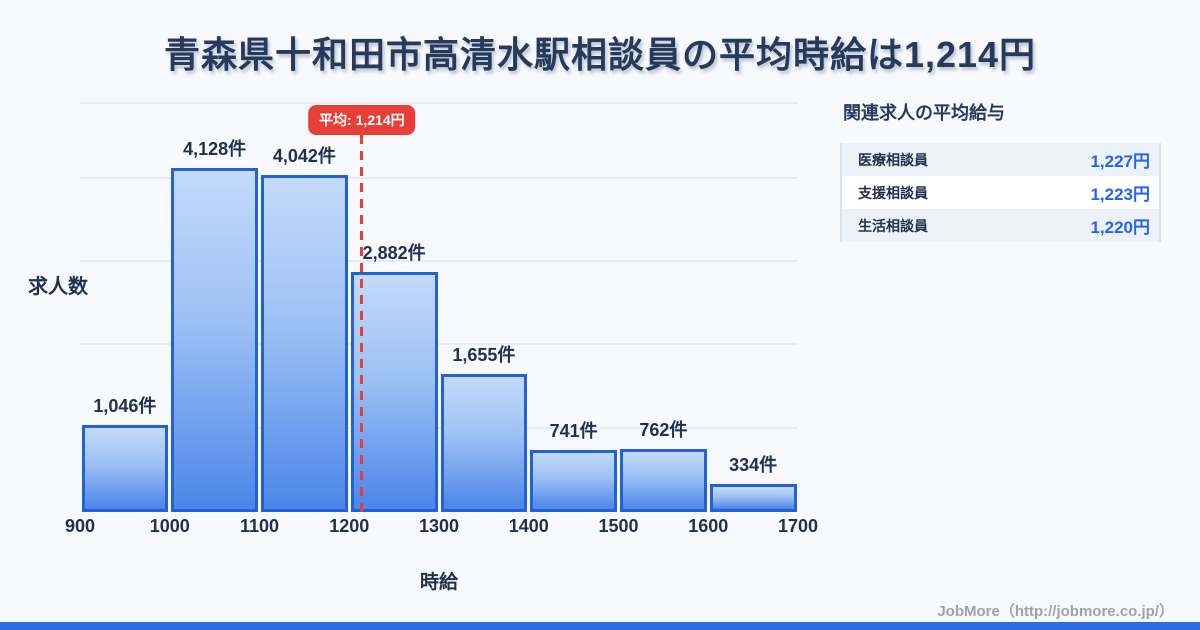 The image size is (1200, 630). Describe the element at coordinates (484, 355) in the screenshot. I see `bar-value-label: 1,655件` at that location.